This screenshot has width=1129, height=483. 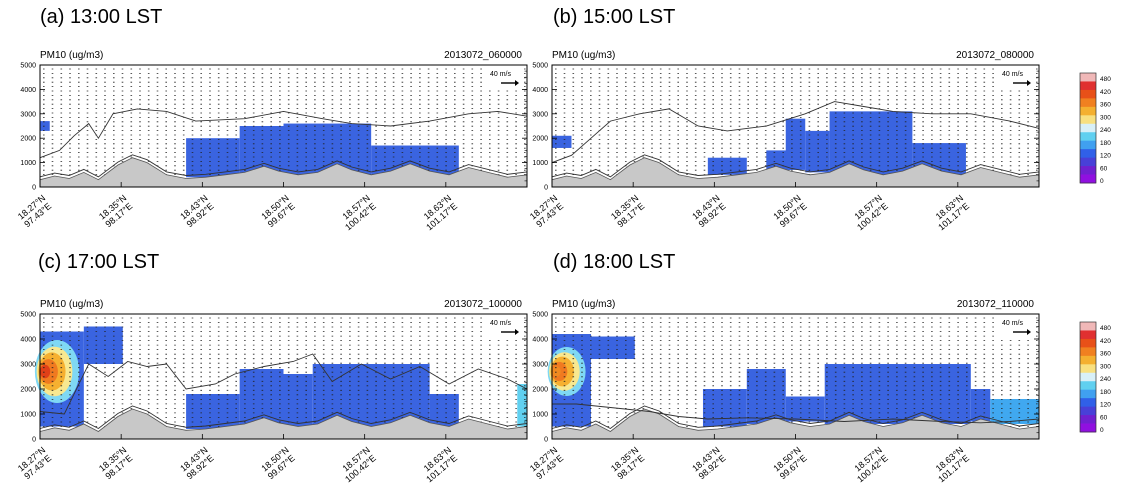 What do you see at coordinates (483, 304) in the screenshot?
I see `panel-timestamp: 2013072_100000` at bounding box center [483, 304].